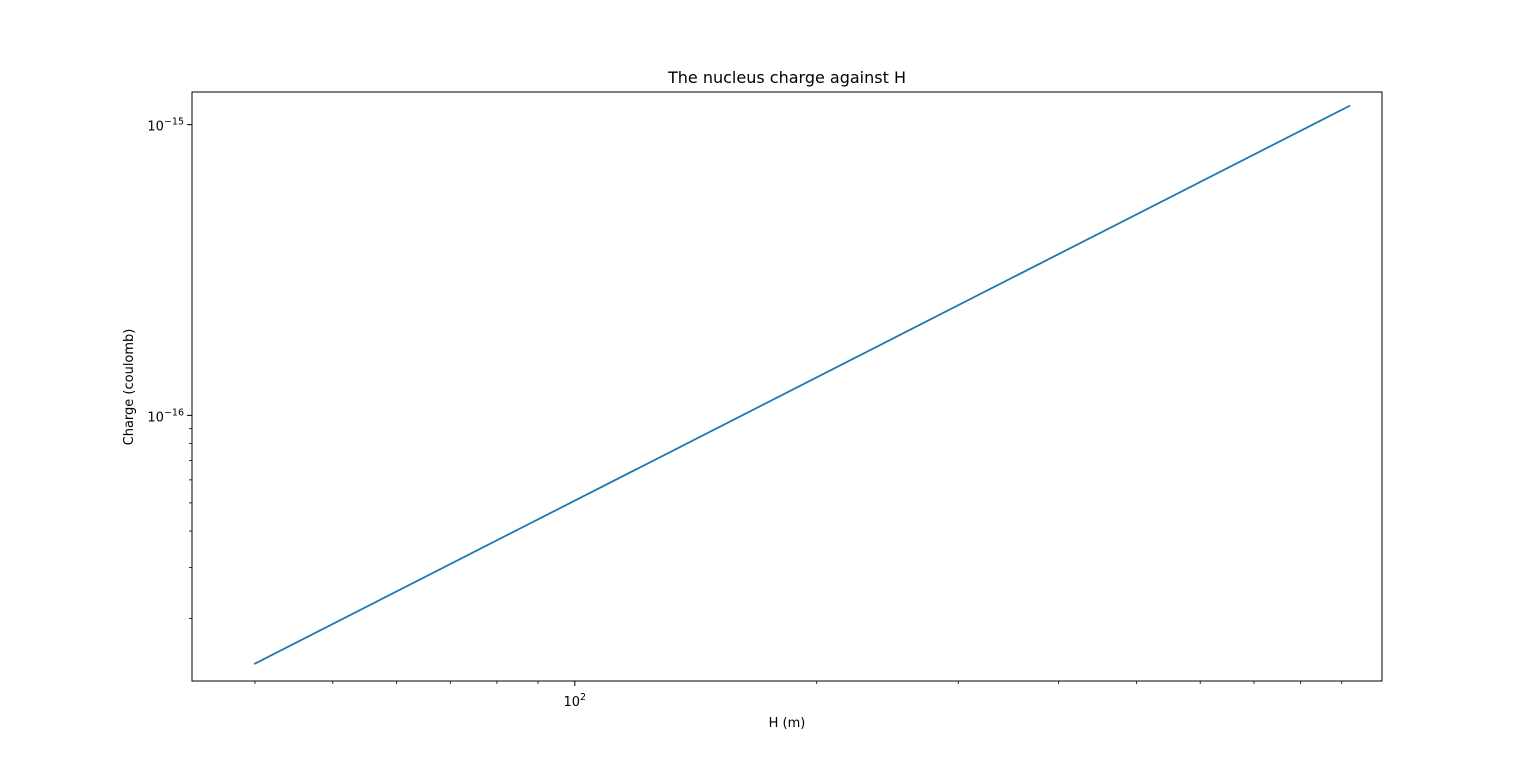 The width and height of the screenshot is (1536, 765). I want to click on x-axis-ticks: 102, so click(798, 695).